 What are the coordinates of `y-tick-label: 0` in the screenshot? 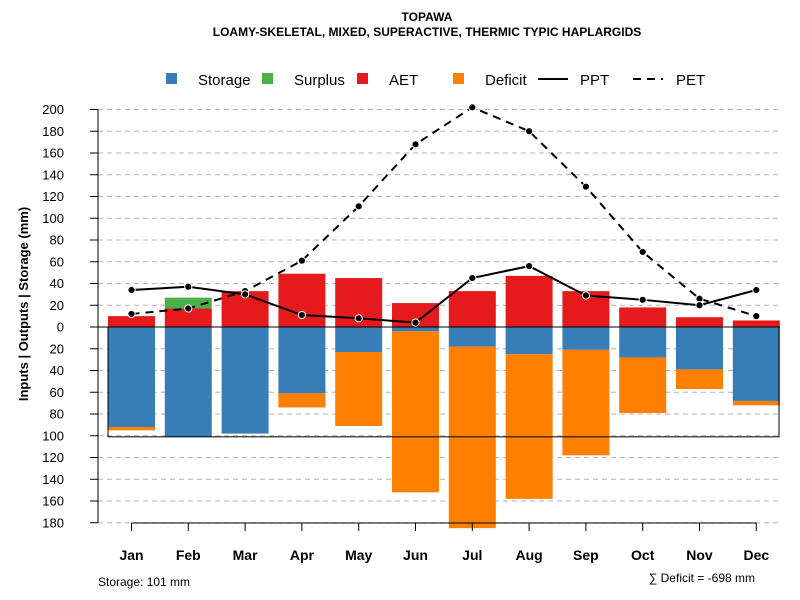 It's located at (60, 327).